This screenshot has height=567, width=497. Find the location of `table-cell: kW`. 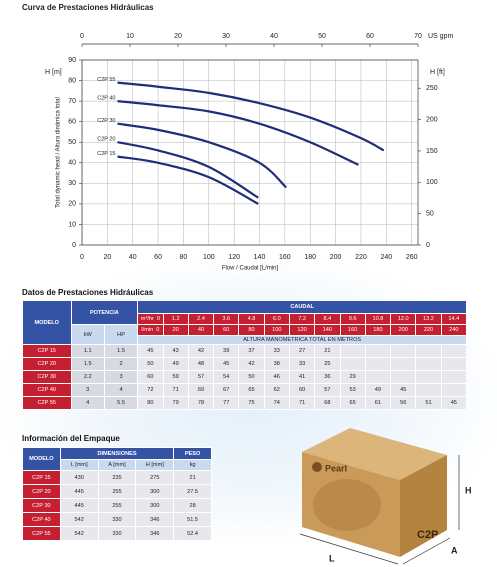

table-cell: kW is located at coordinates (87, 334).